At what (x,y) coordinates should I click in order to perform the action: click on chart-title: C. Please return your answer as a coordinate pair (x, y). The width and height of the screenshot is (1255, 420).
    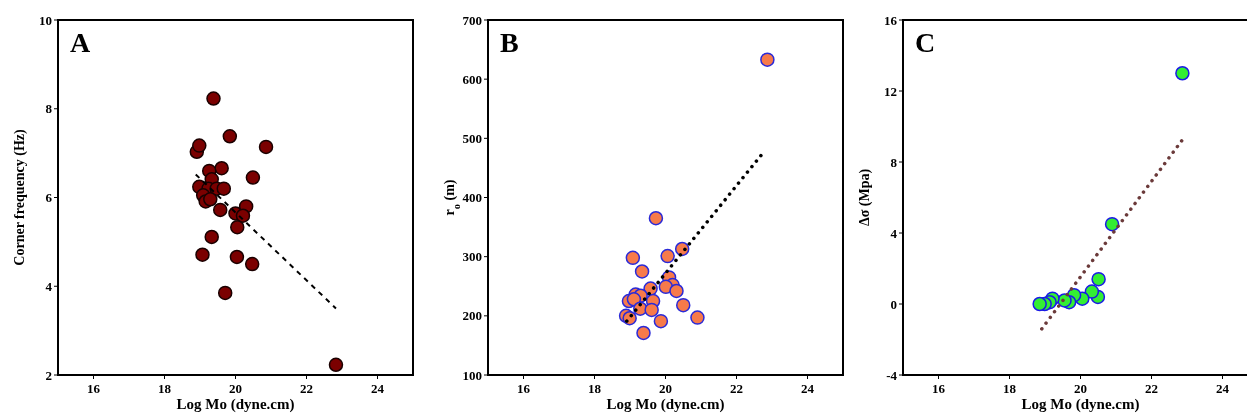
    Looking at the image, I should click on (925, 42).